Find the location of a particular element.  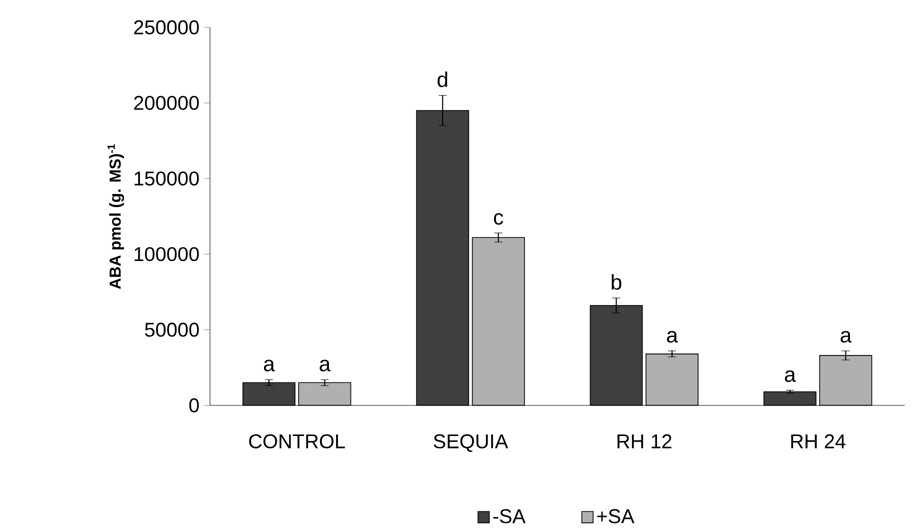

x-tick-label: RH 24 is located at coordinates (818, 441).